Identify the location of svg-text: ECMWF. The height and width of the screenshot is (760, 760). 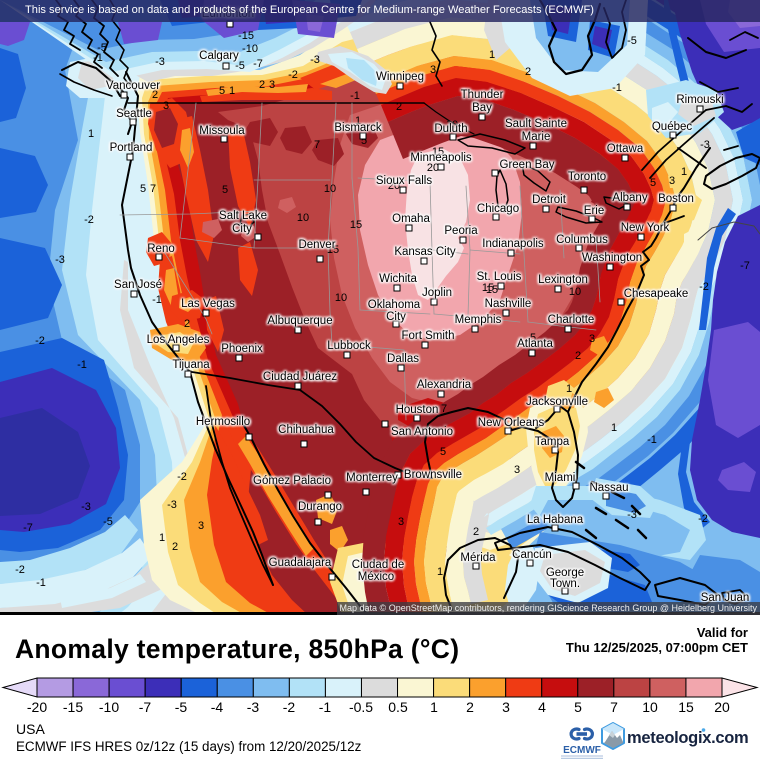
(582, 750).